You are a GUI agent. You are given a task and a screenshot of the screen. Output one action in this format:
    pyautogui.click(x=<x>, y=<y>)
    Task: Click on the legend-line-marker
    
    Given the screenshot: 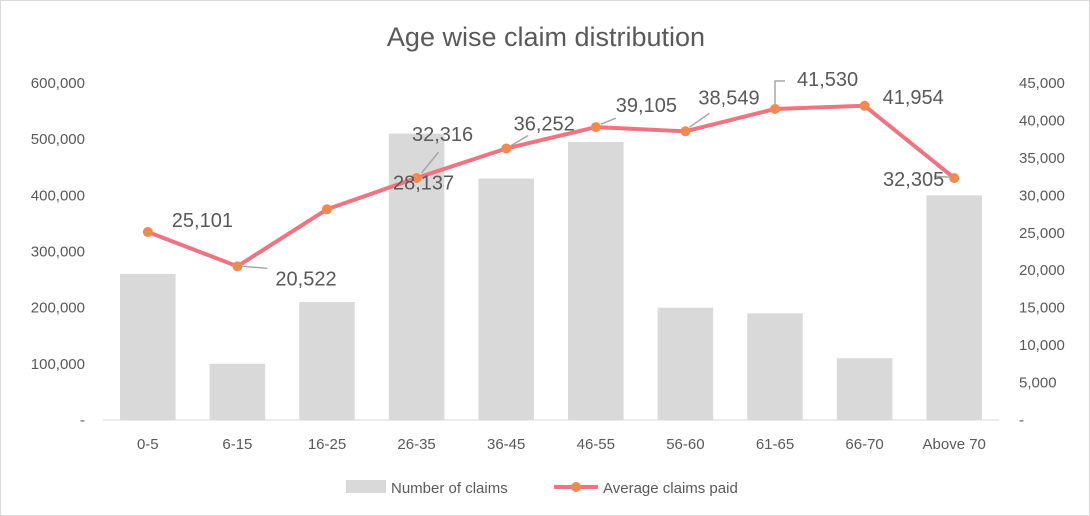 What is the action you would take?
    pyautogui.click(x=576, y=487)
    